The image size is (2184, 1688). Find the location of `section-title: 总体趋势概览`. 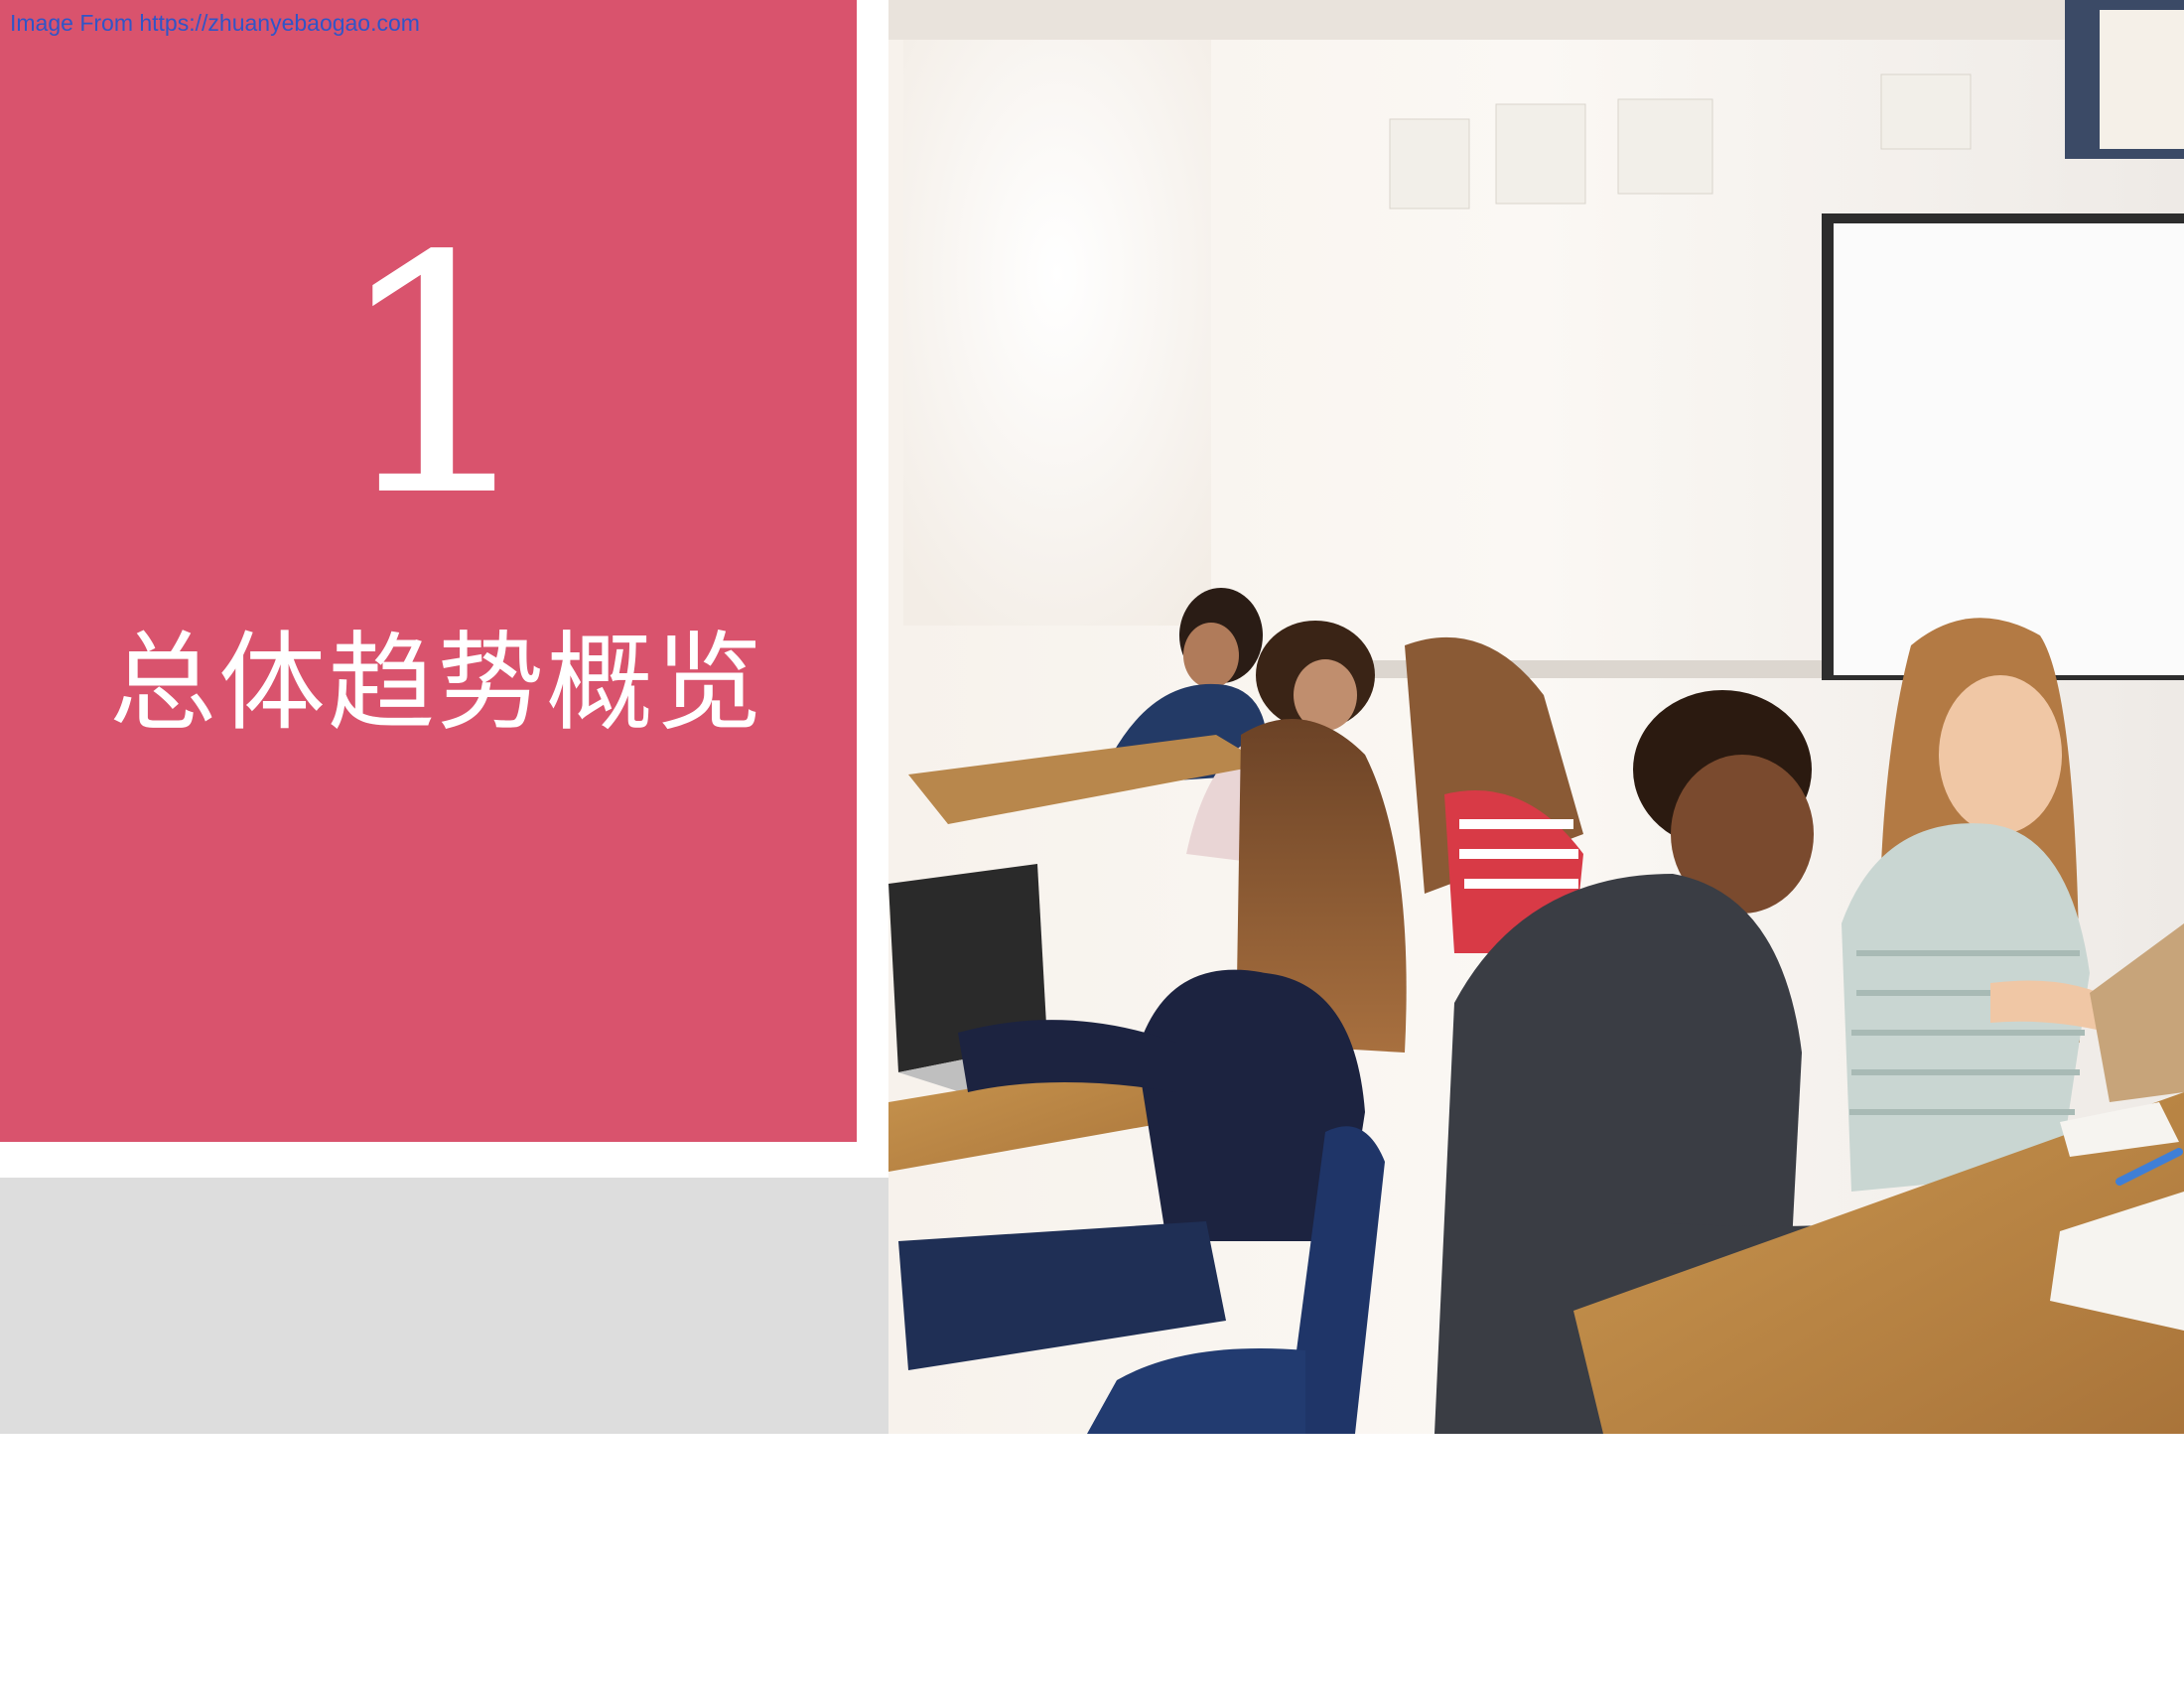

section-title: 总体趋势概览 is located at coordinates (436, 684).